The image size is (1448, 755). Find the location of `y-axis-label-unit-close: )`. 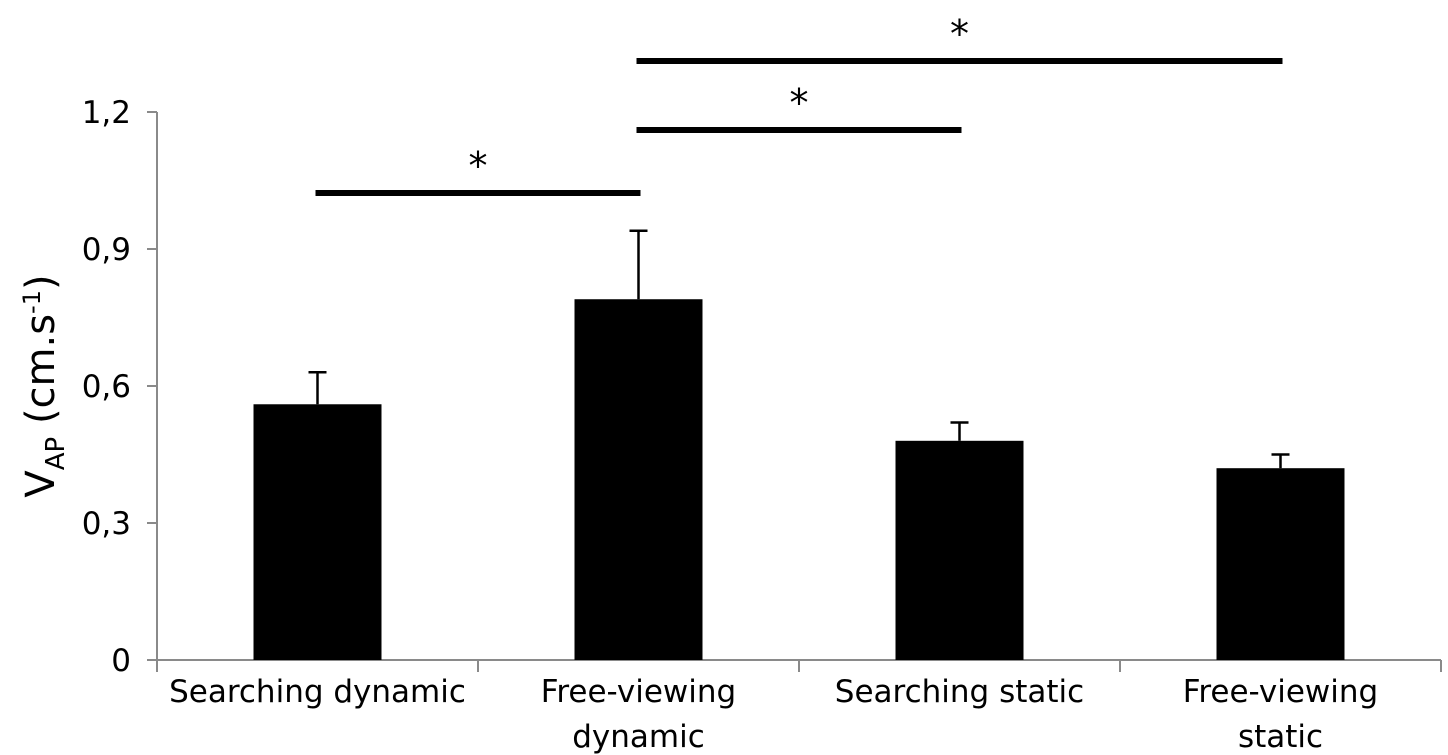

y-axis-label-unit-close: ) is located at coordinates (41, 282).